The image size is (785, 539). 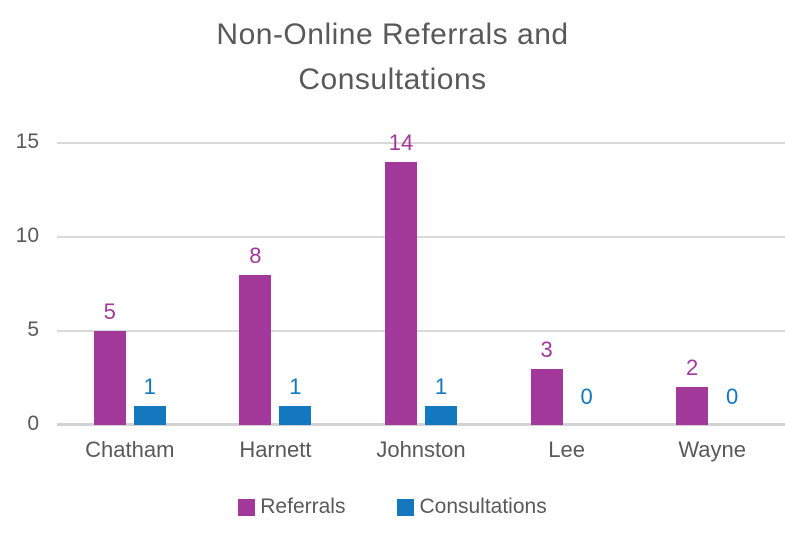 What do you see at coordinates (149, 284) in the screenshot?
I see `bar-slot-consultations-chatham: 1` at bounding box center [149, 284].